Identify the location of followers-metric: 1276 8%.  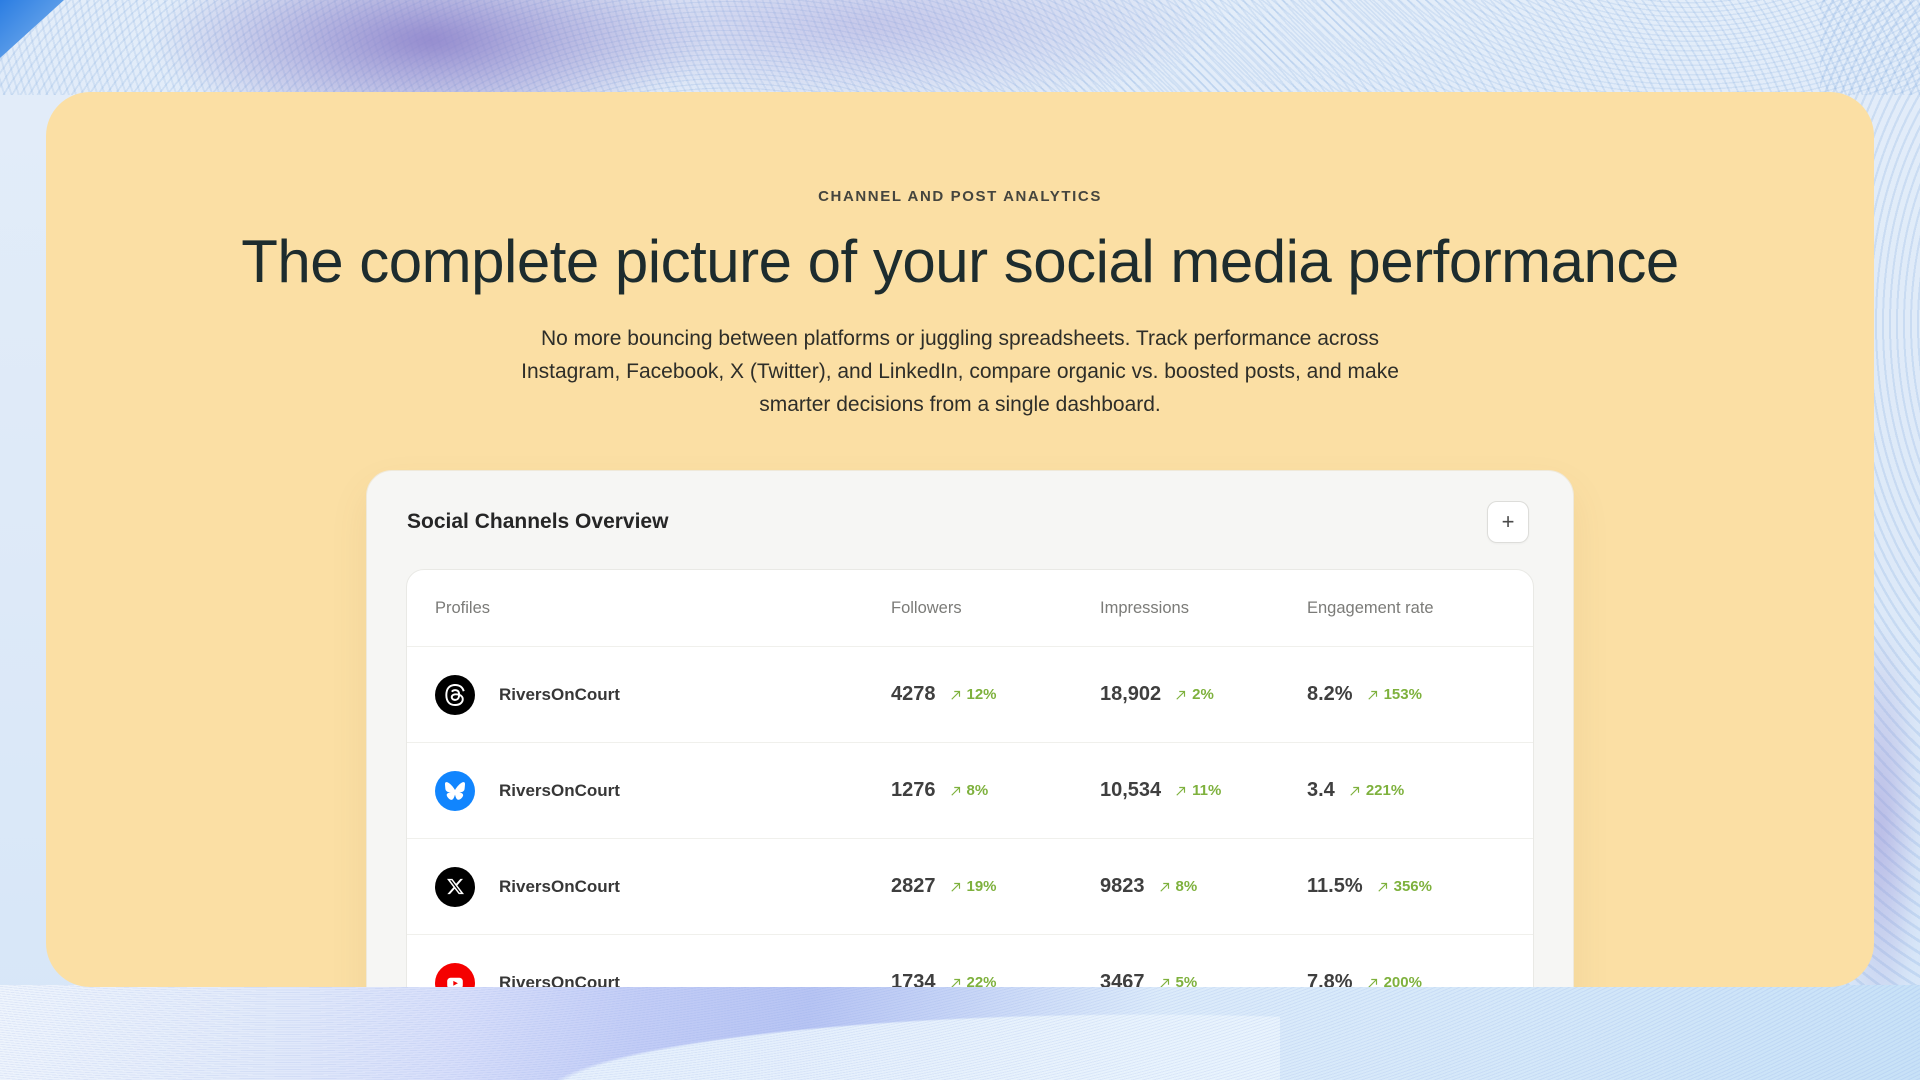
(940, 790).